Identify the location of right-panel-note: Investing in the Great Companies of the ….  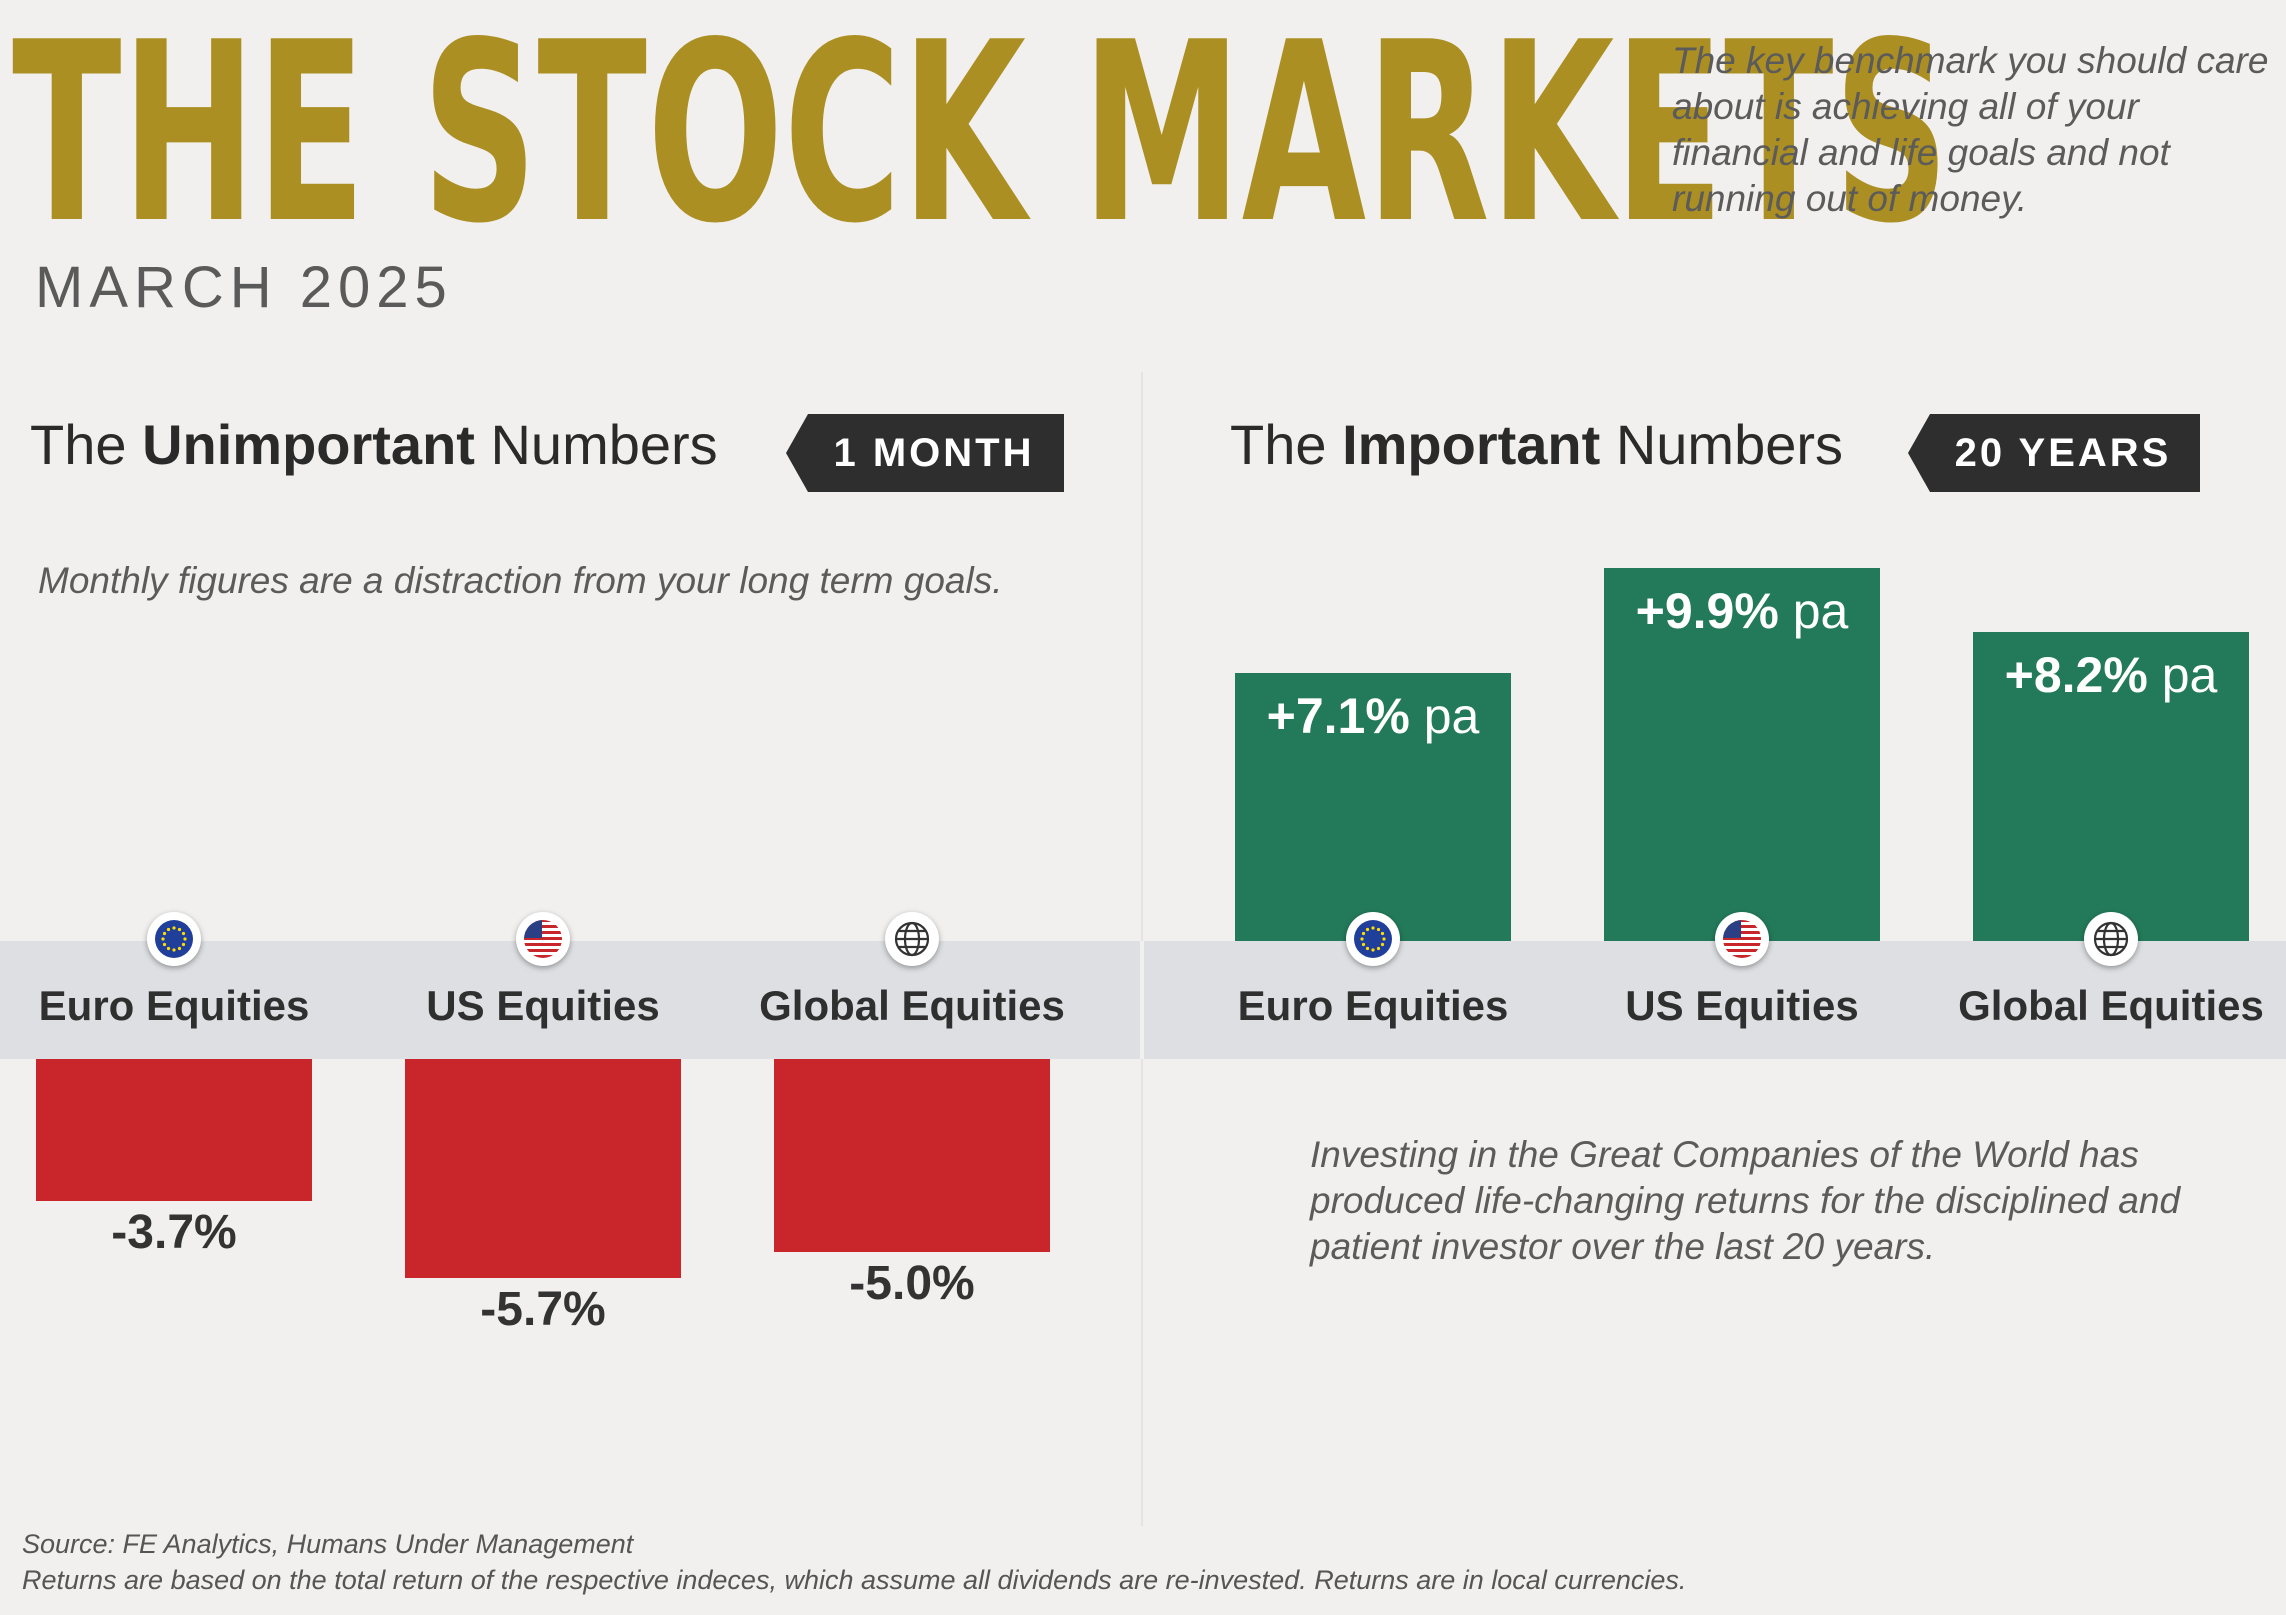
(1745, 1200).